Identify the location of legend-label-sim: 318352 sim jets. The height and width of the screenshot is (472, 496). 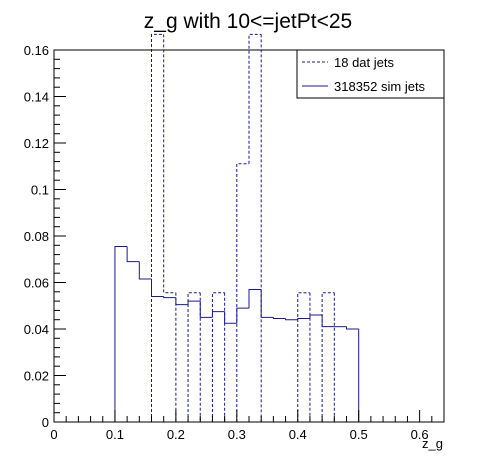
(380, 86).